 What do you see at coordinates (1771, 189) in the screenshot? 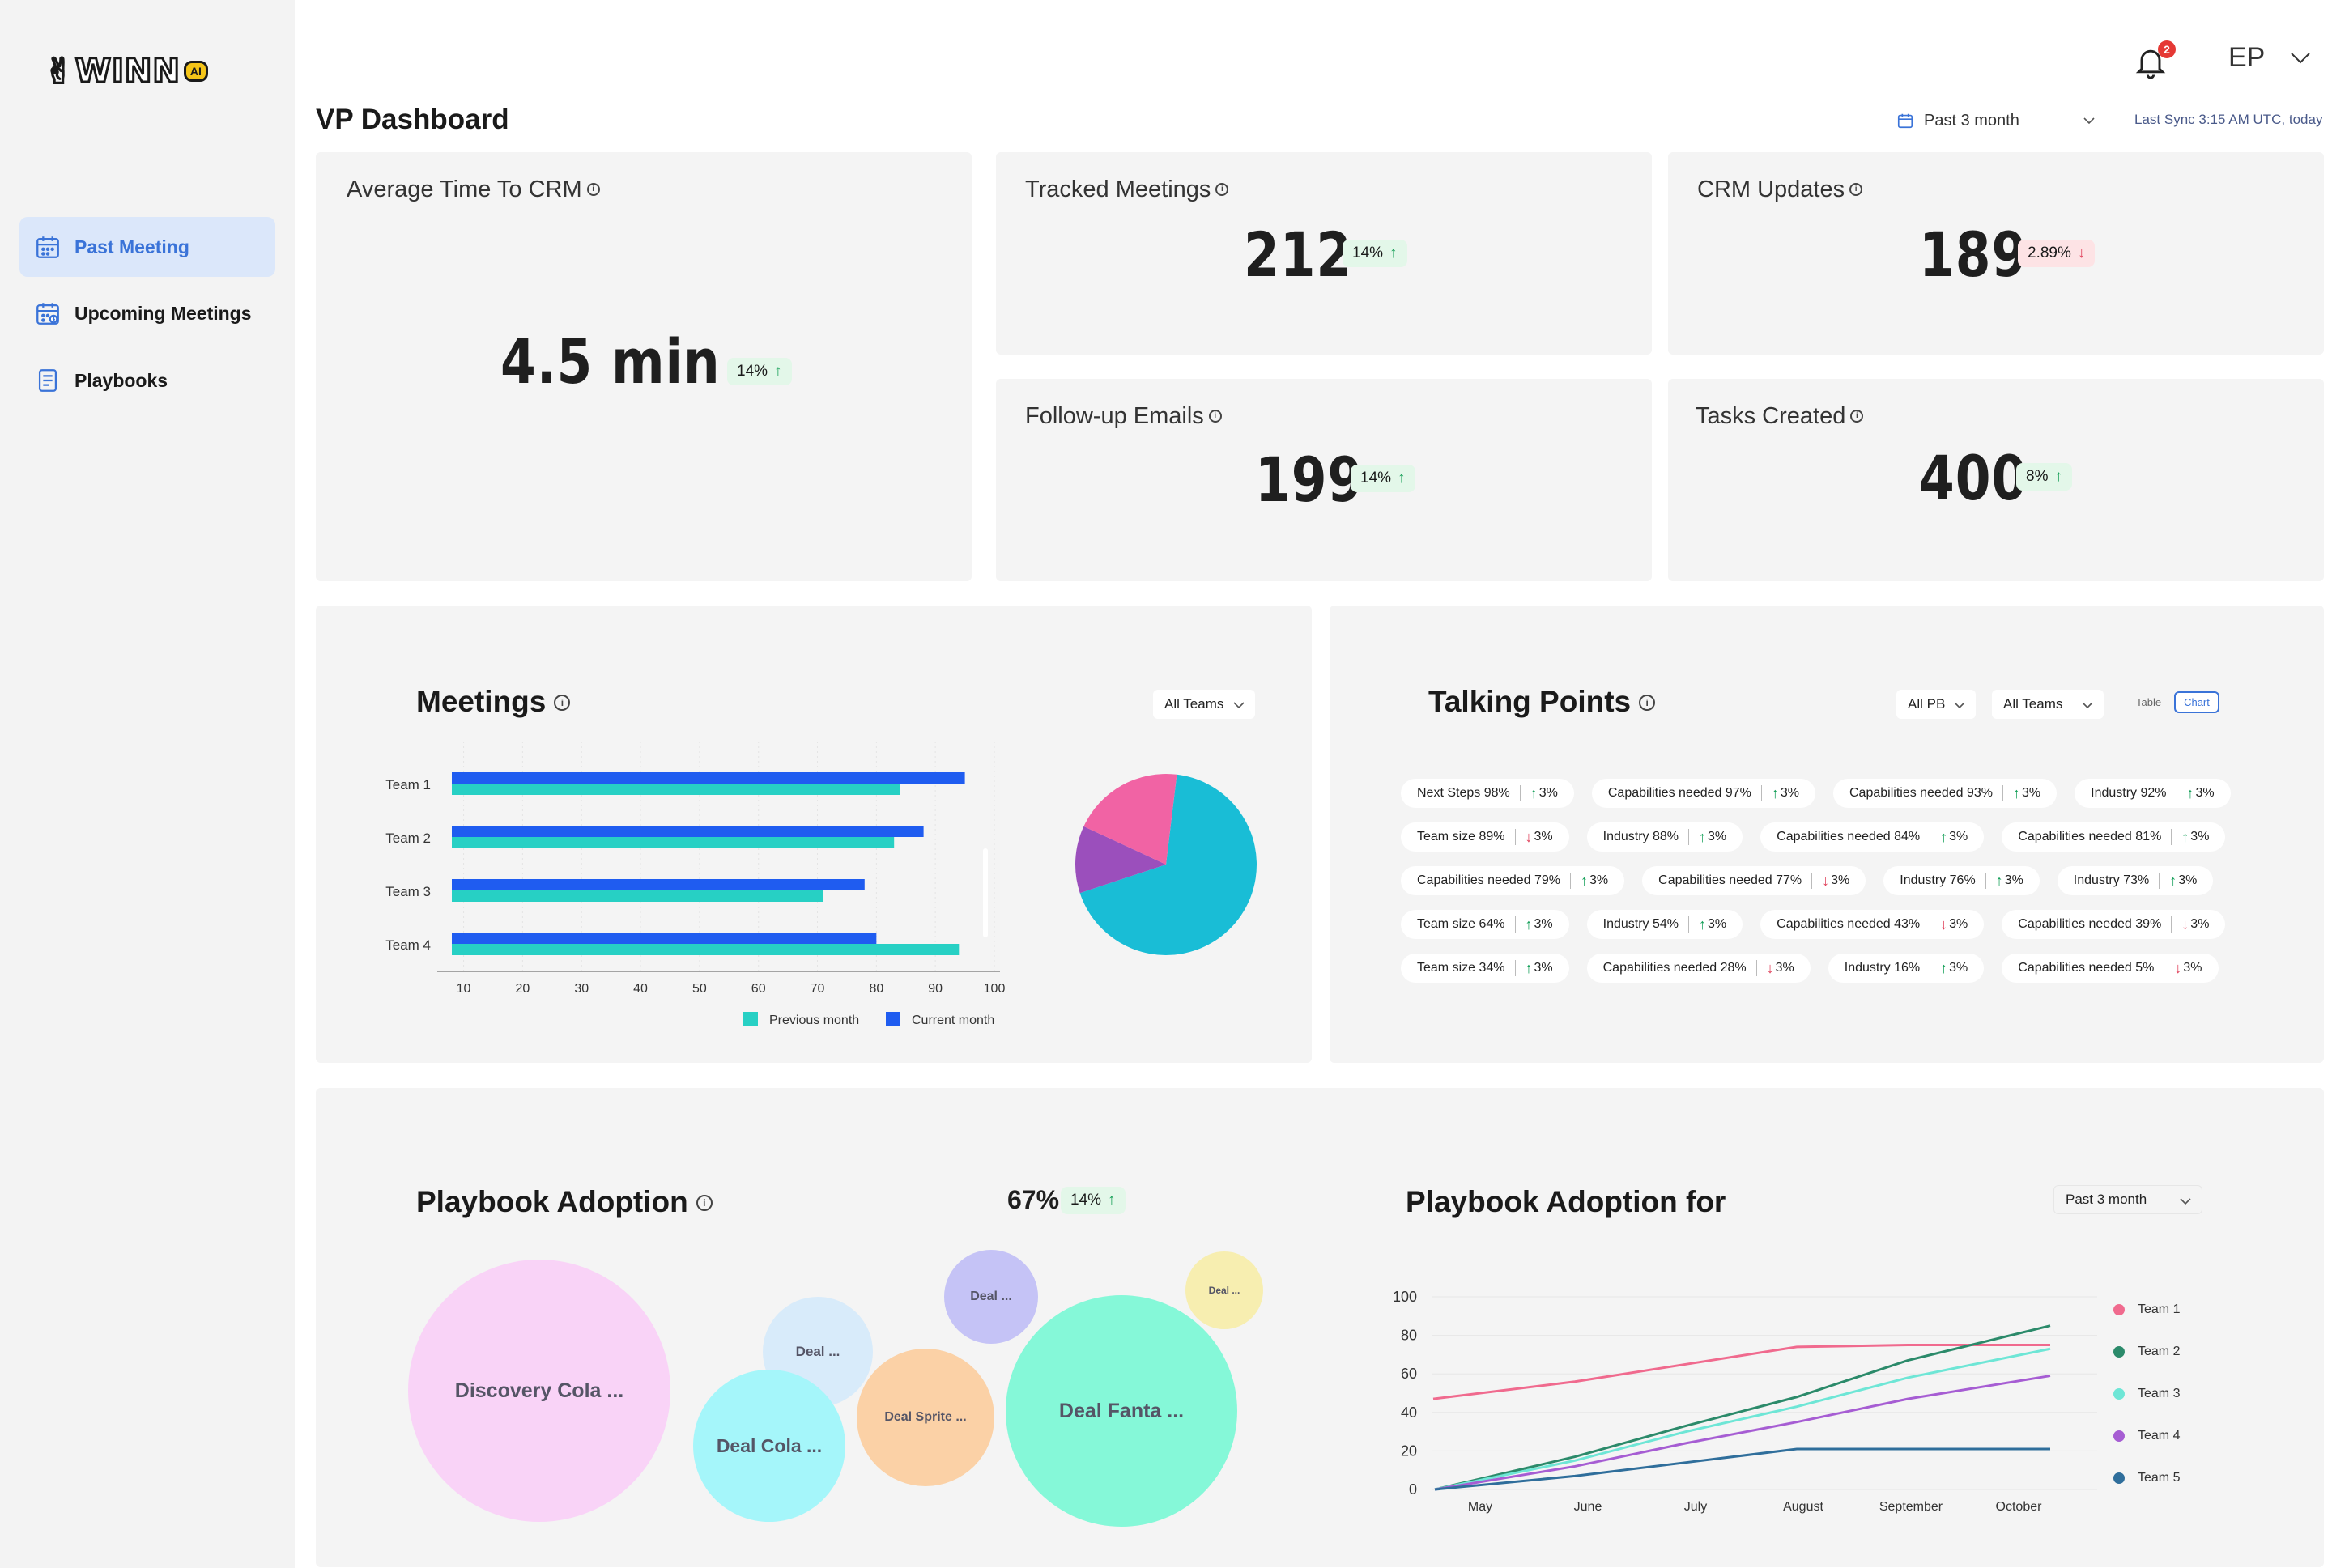
I see `kpi-label-text: CRM Updates` at bounding box center [1771, 189].